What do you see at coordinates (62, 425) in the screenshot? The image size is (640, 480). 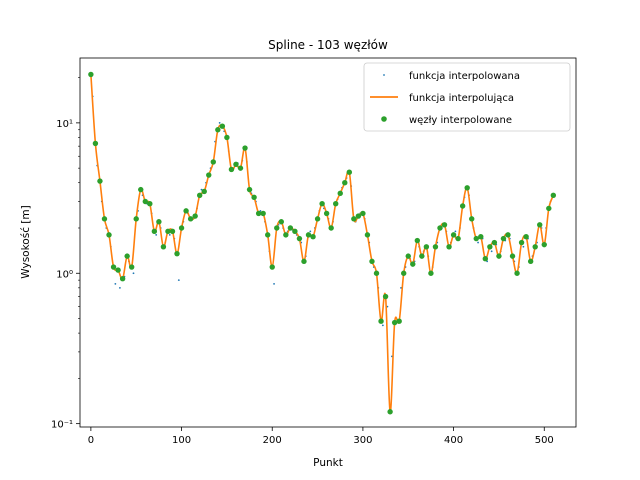 I see `y-tick-label: 10⁻¹` at bounding box center [62, 425].